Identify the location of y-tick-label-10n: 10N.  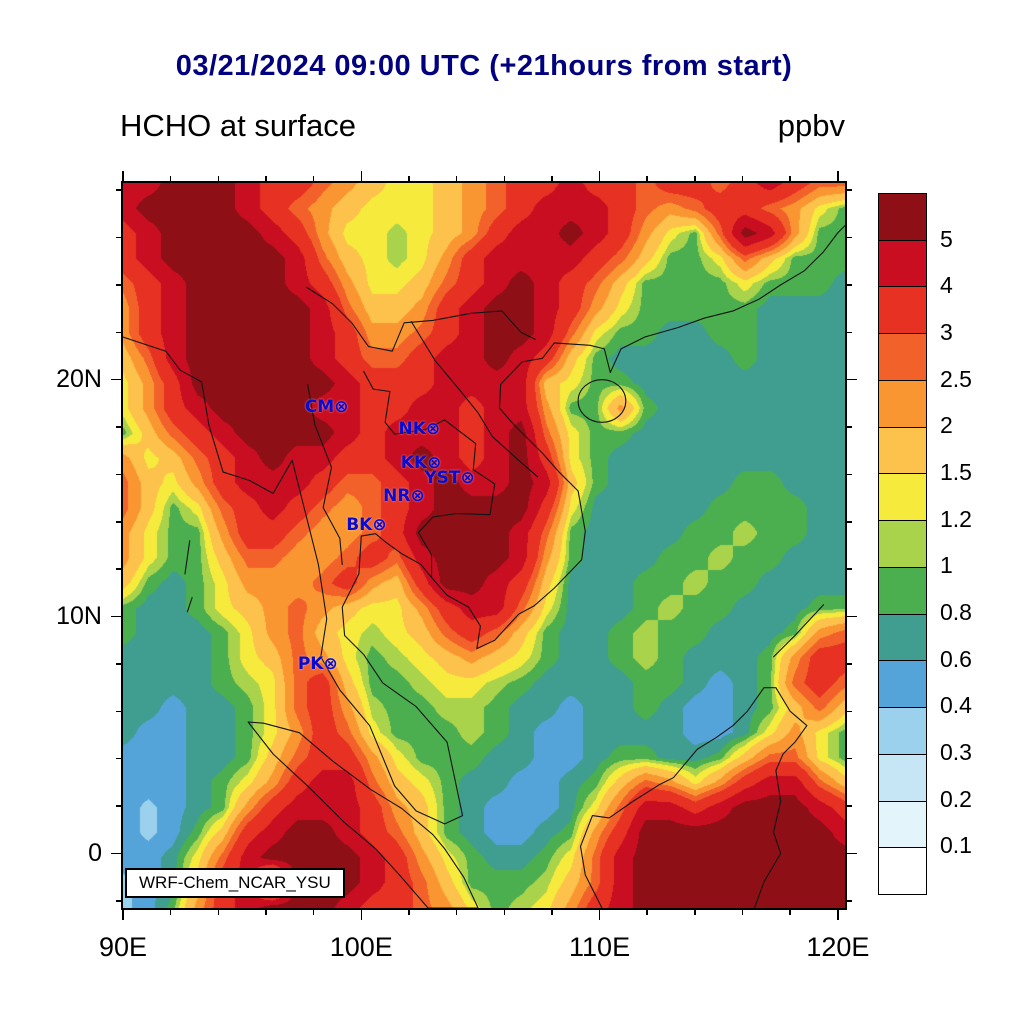
(79, 615).